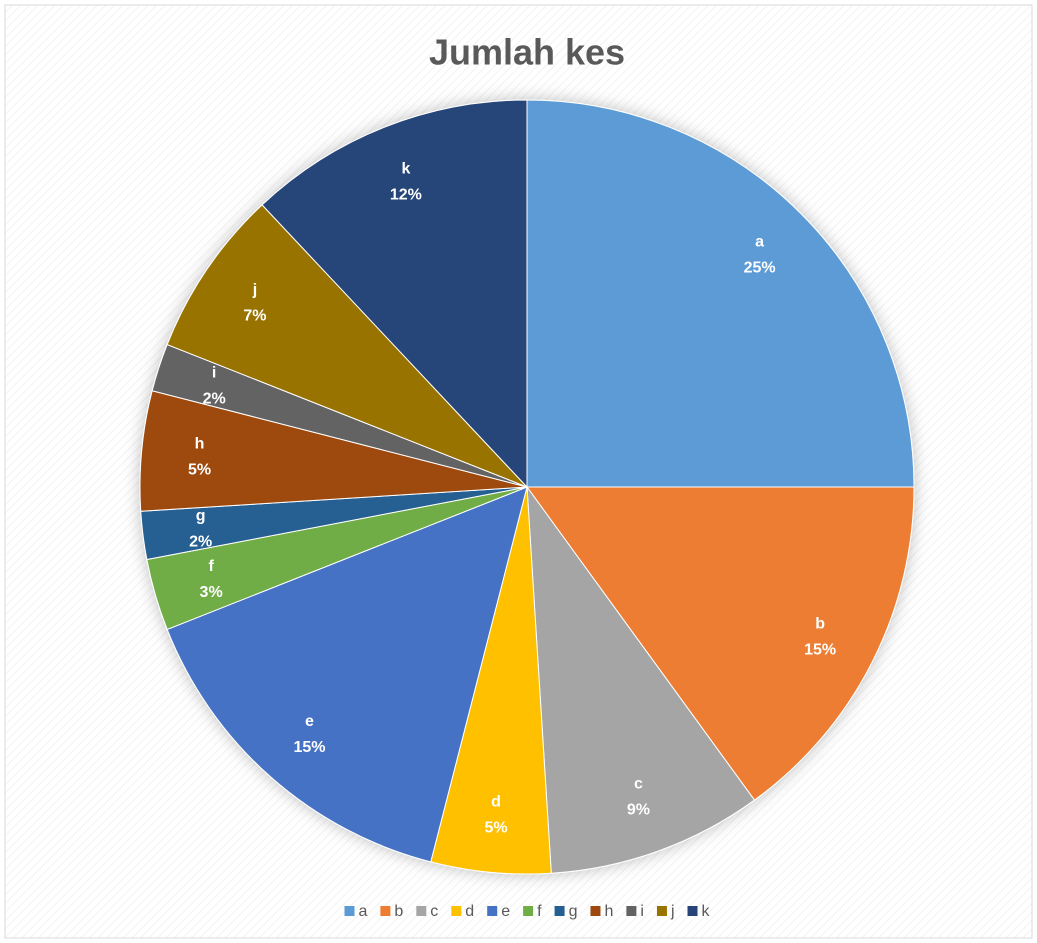 This screenshot has width=1037, height=943. I want to click on legend-item: c, so click(427, 911).